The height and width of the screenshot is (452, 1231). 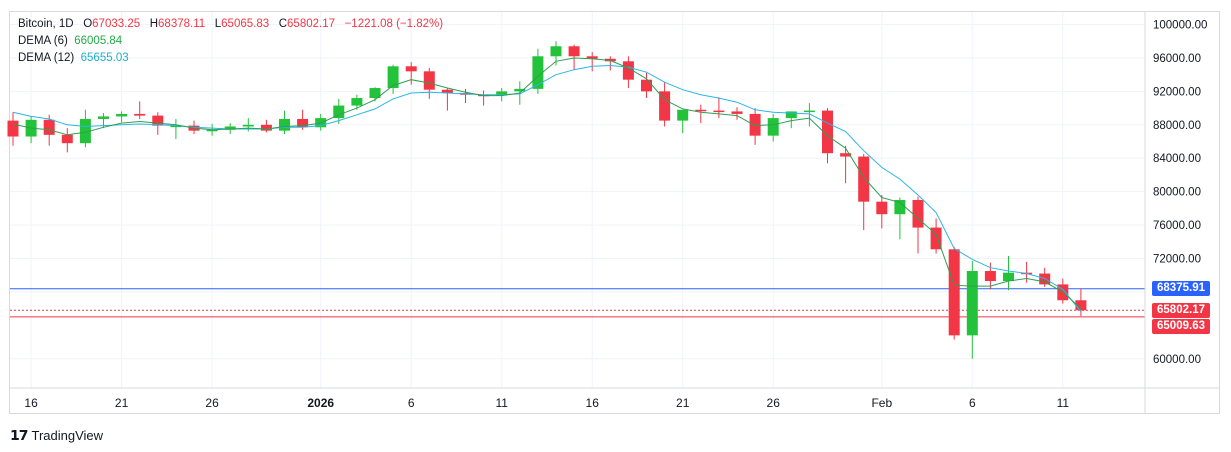 What do you see at coordinates (1181, 289) in the screenshot?
I see `price-label-high-line: 68375.91` at bounding box center [1181, 289].